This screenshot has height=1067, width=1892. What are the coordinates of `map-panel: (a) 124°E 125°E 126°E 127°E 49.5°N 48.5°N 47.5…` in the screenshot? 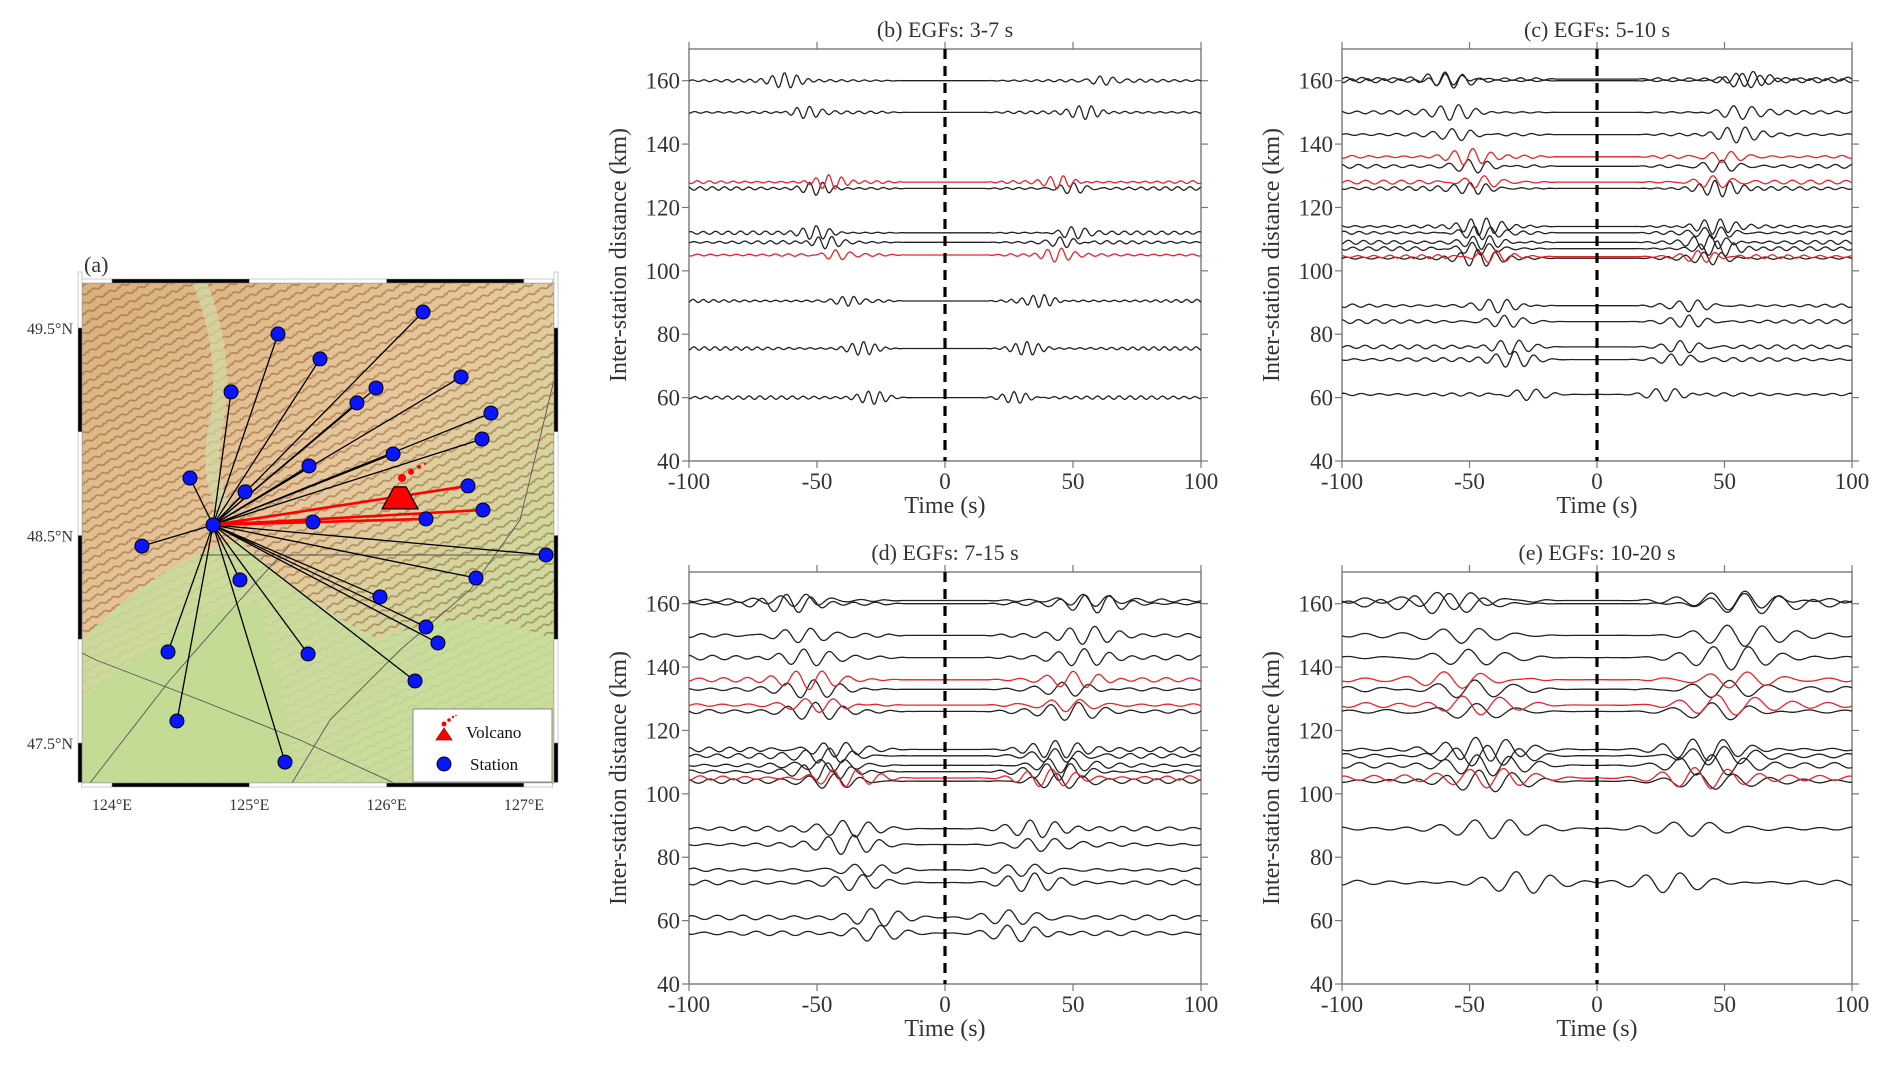 It's located at (293, 533).